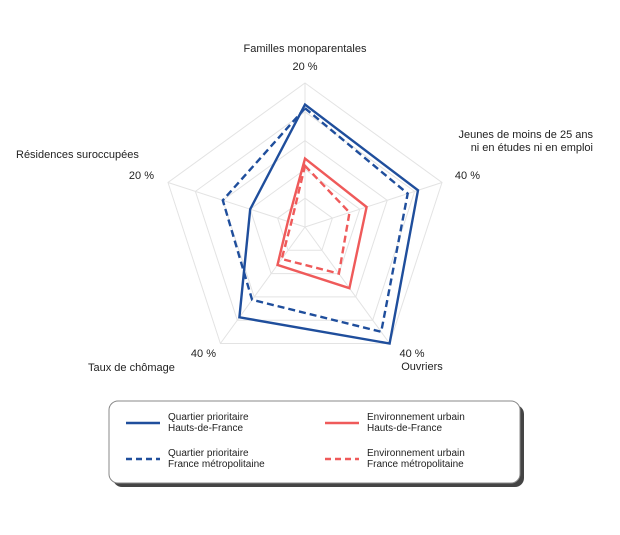  I want to click on axis-max-label-0: 20 %, so click(304, 67).